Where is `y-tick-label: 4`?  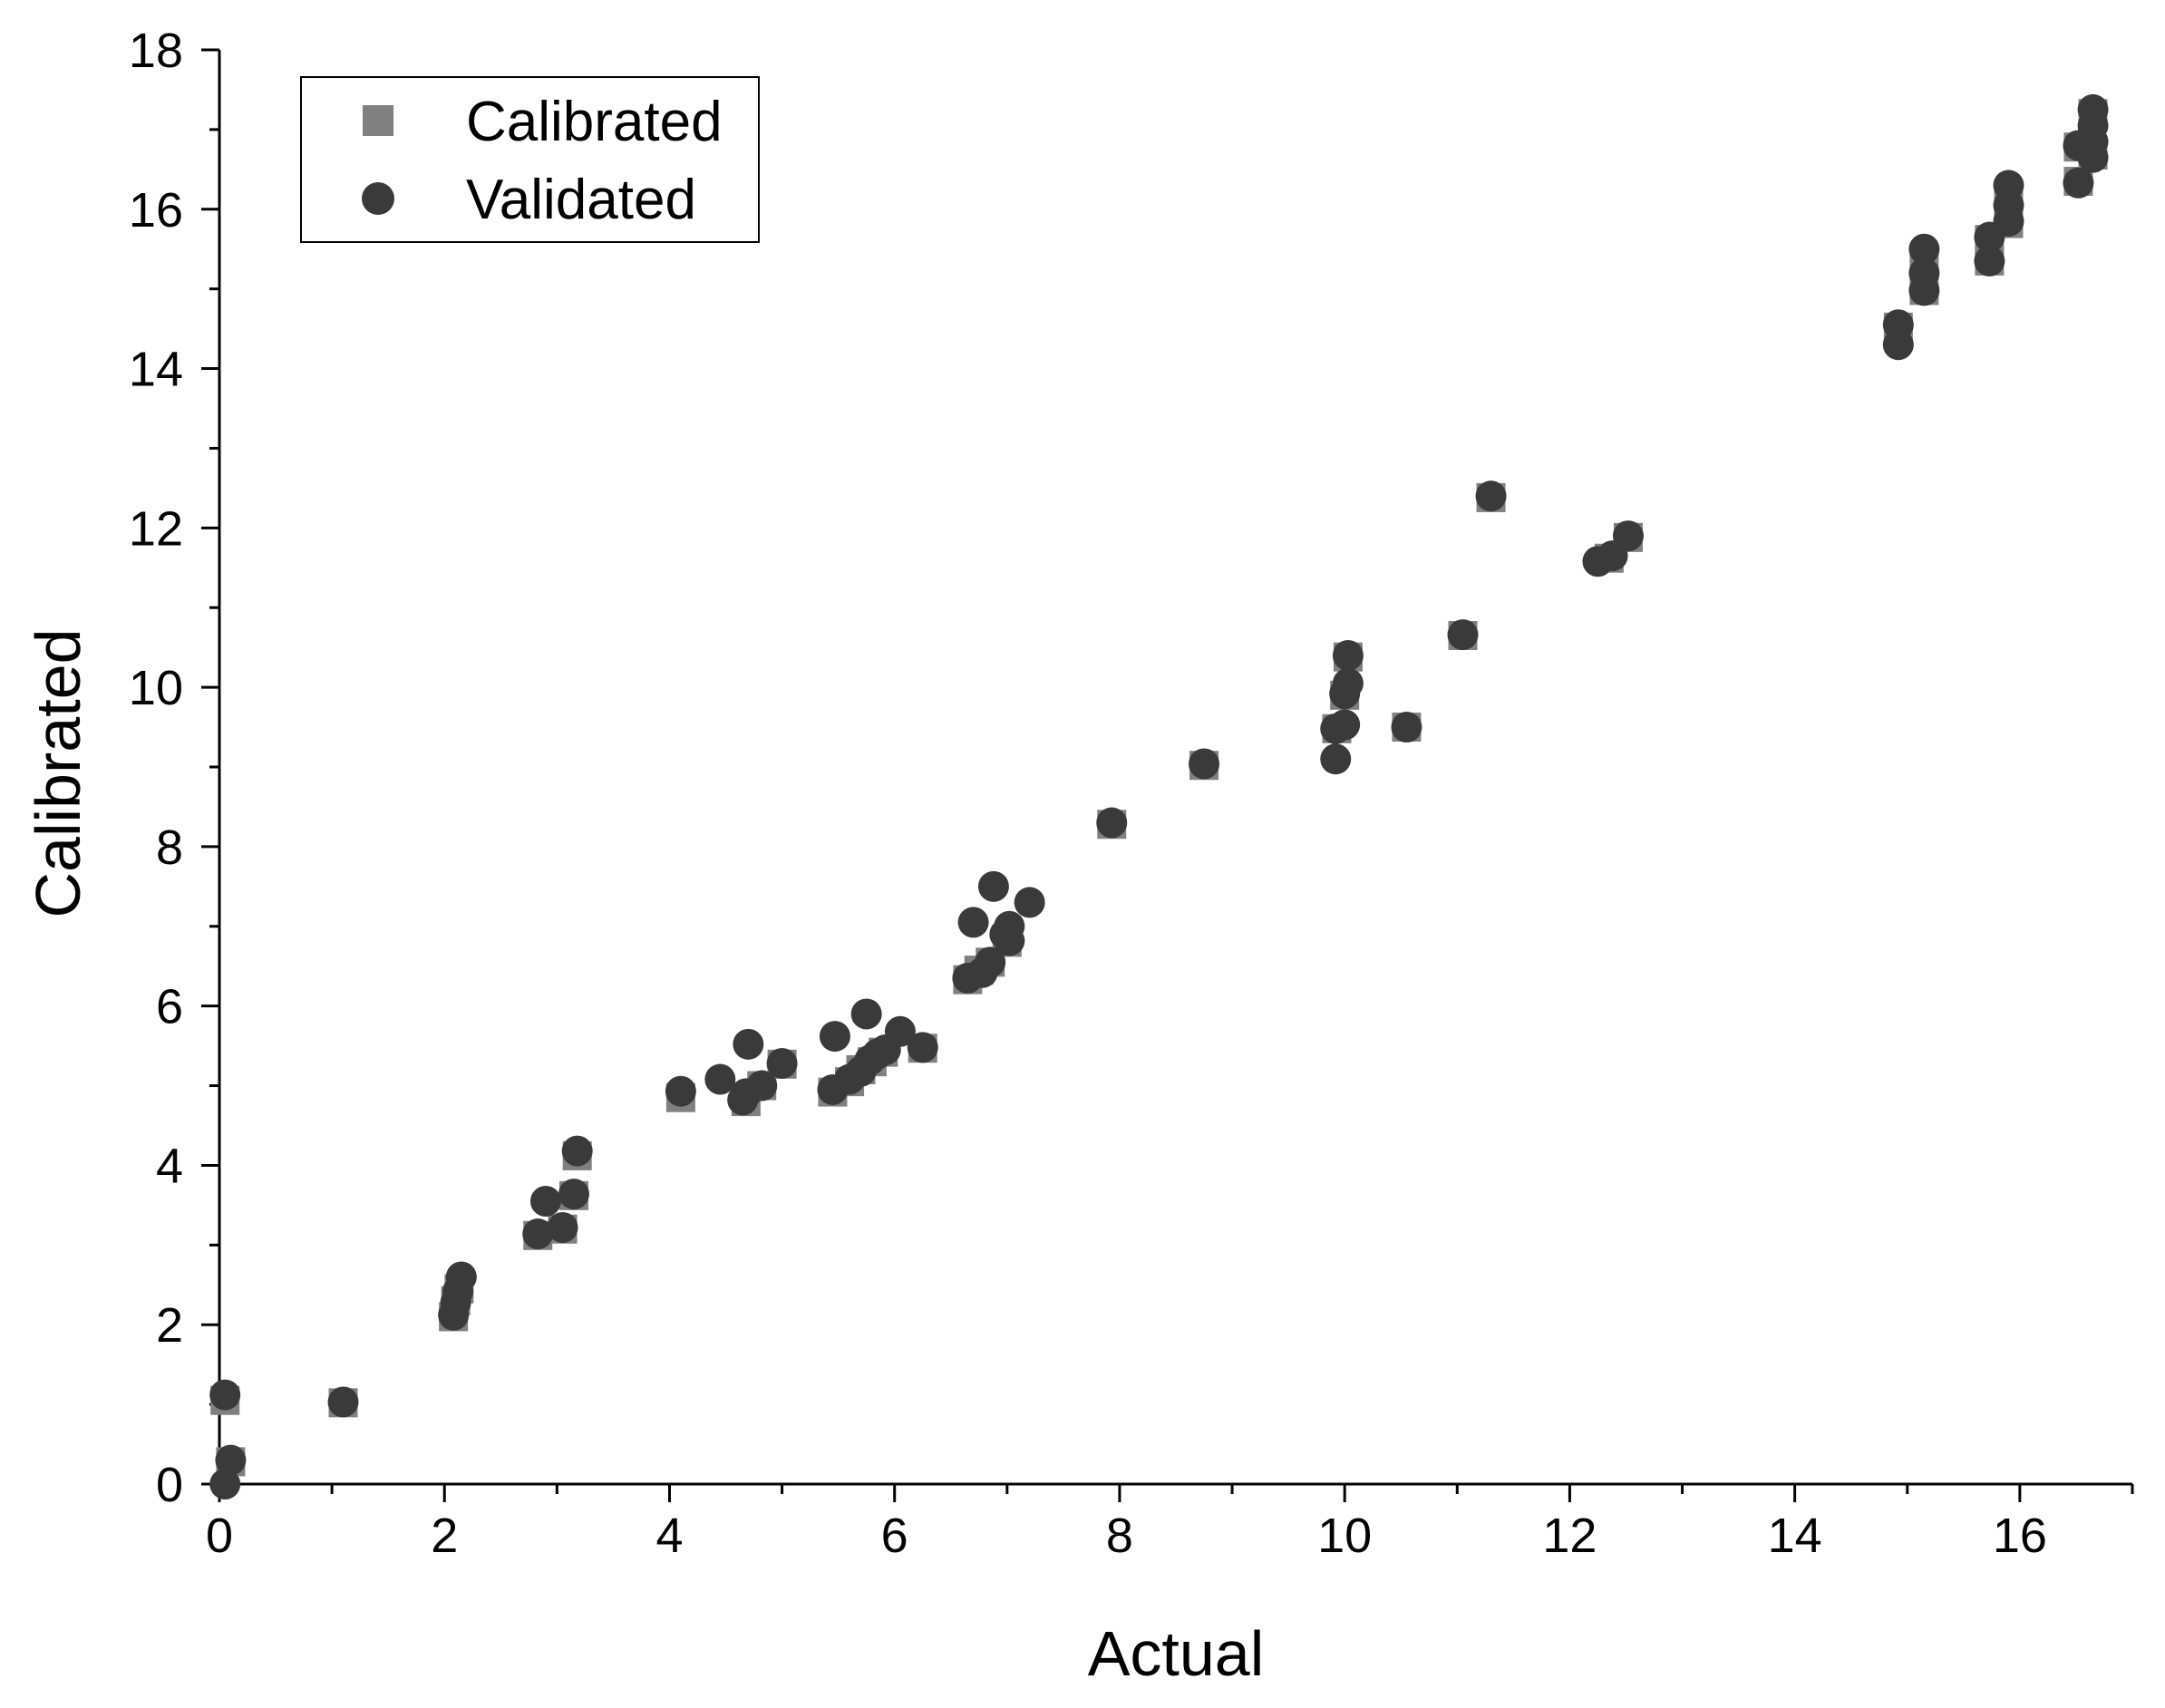
y-tick-label: 4 is located at coordinates (170, 1166).